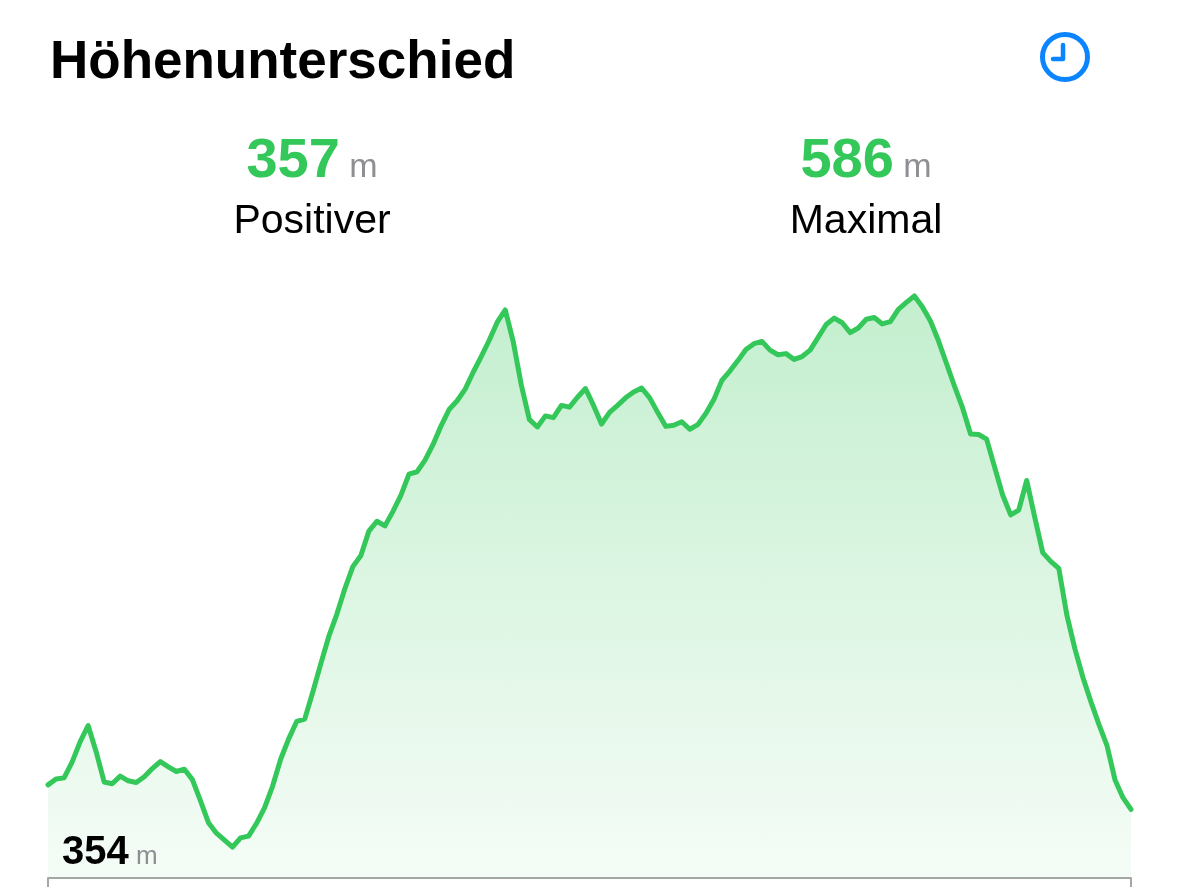 The width and height of the screenshot is (1179, 892). I want to click on text: Maximal, so click(866, 219).